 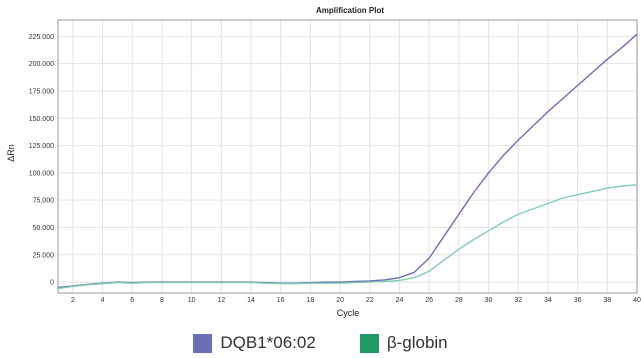 I want to click on x-tick-label: 8, so click(x=162, y=300).